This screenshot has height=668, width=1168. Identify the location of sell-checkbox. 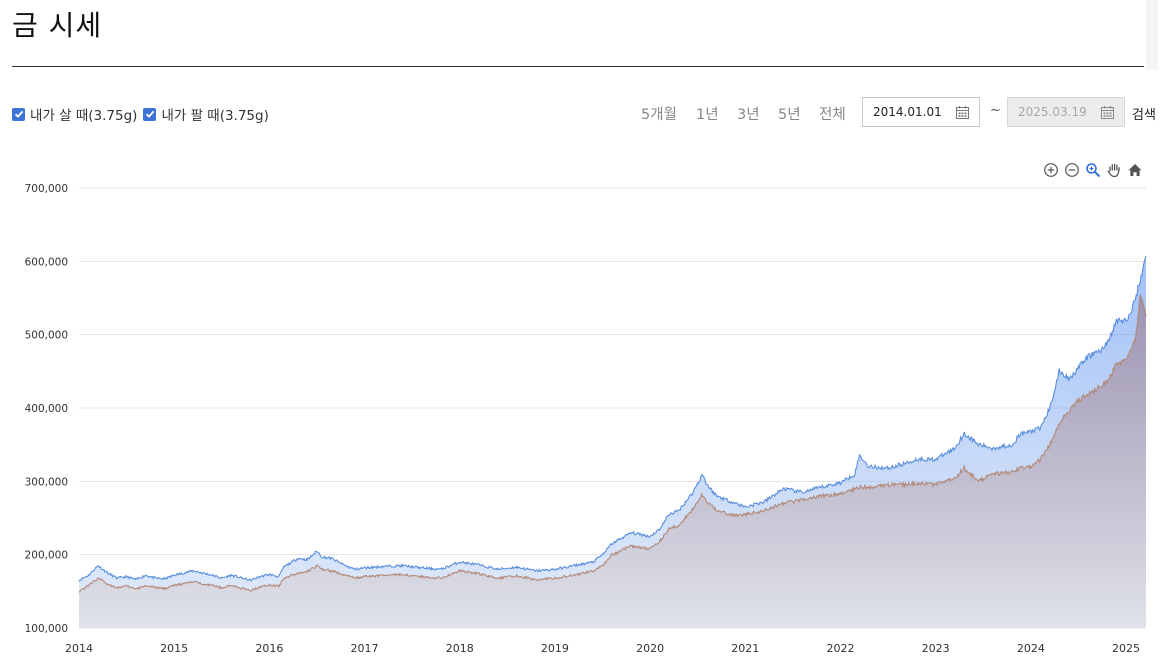
(150, 114).